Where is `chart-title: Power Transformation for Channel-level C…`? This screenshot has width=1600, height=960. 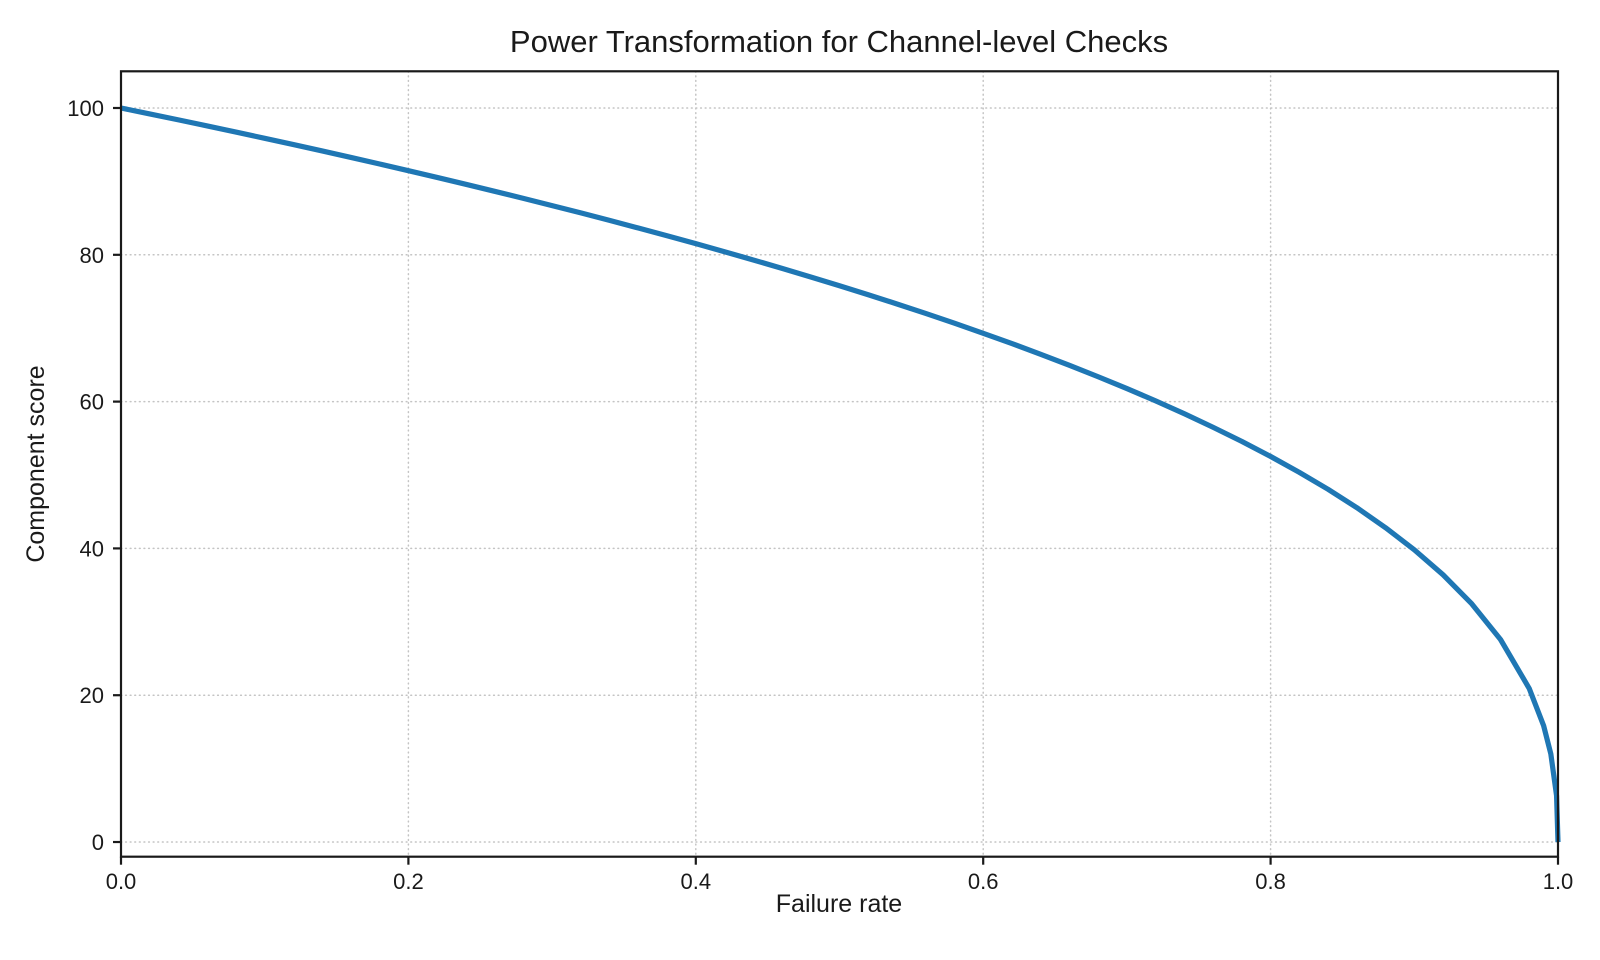 chart-title: Power Transformation for Channel-level C… is located at coordinates (839, 41).